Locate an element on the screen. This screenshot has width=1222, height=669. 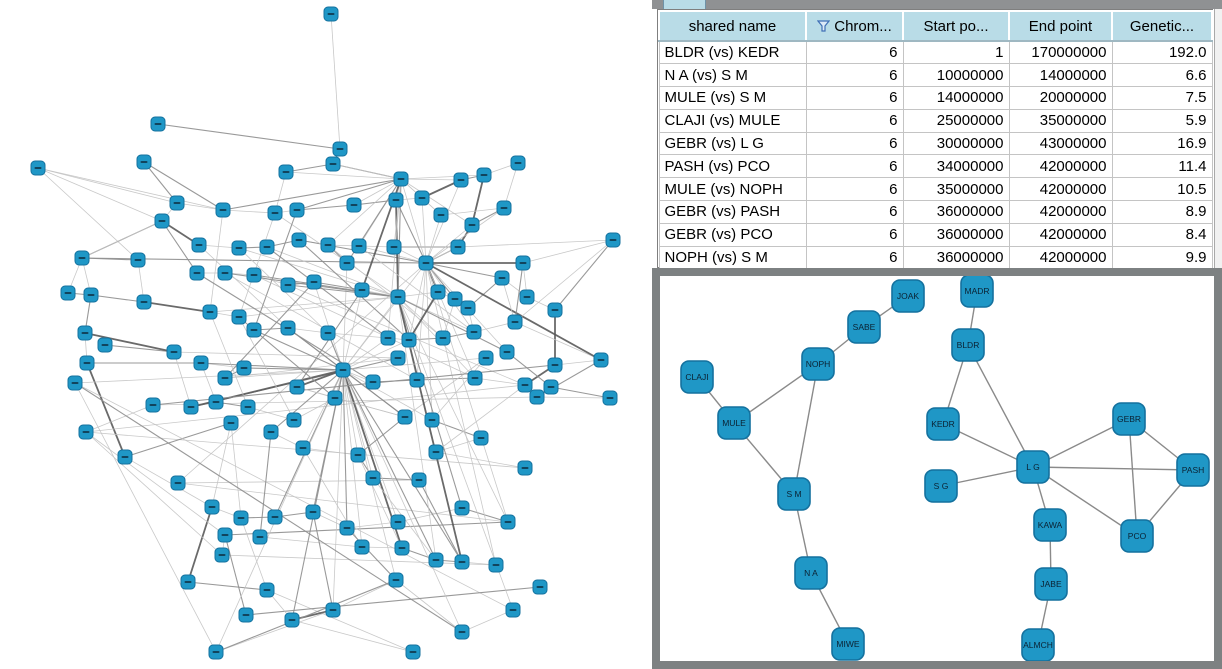
table-row: GEBR (vs) L G 6 30000000 43000000 16.9 is located at coordinates (935, 143).